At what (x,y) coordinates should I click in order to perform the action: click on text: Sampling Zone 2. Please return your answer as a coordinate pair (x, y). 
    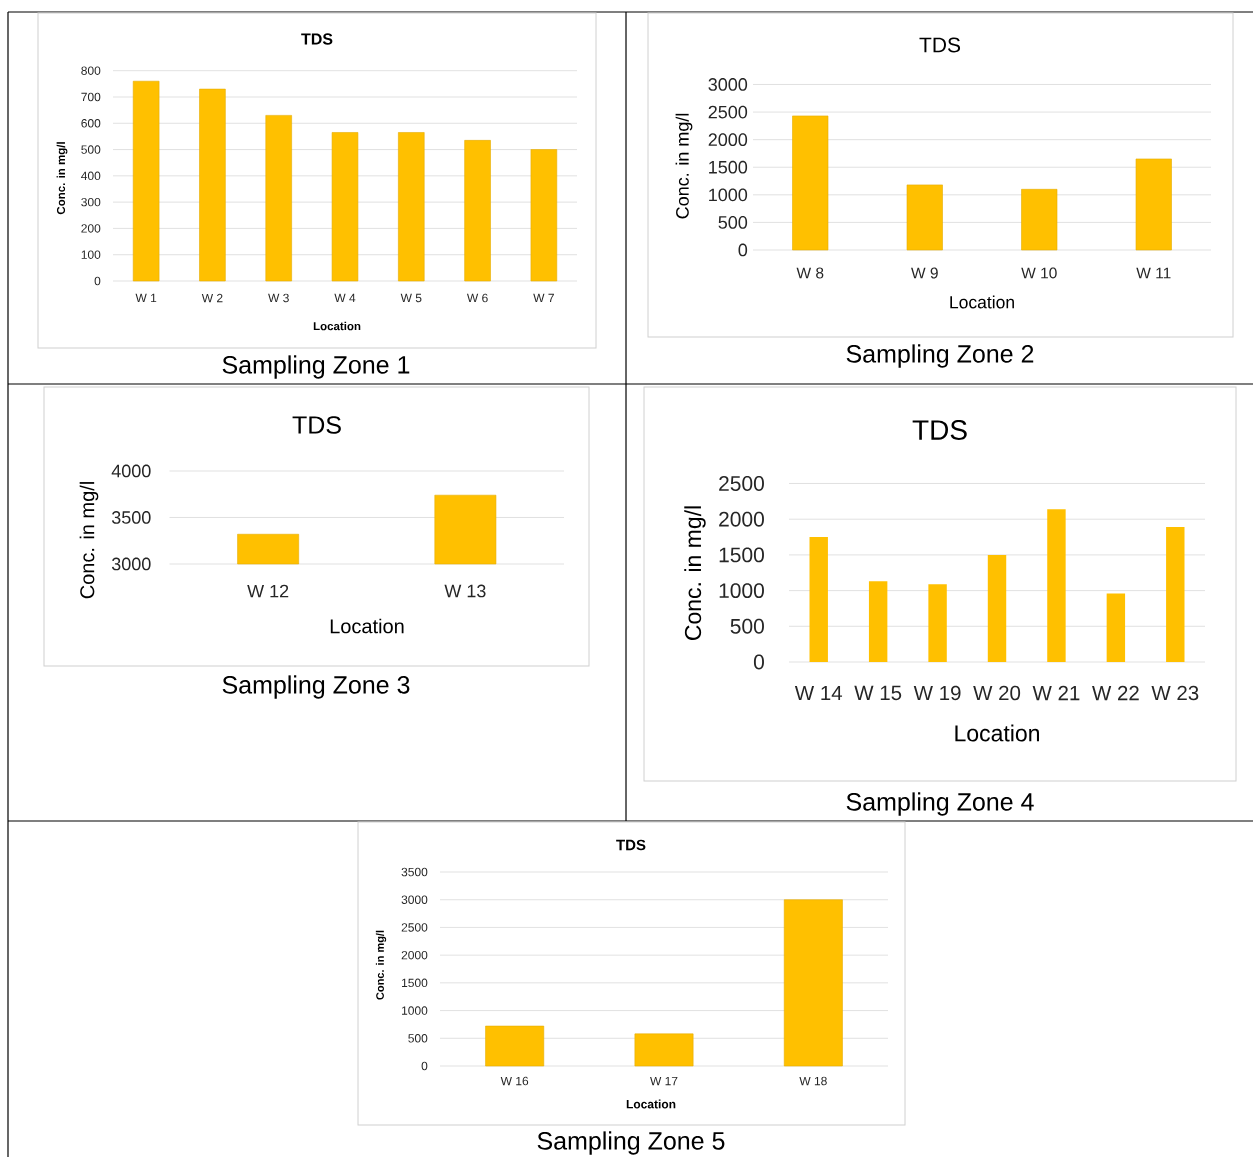
    Looking at the image, I should click on (940, 356).